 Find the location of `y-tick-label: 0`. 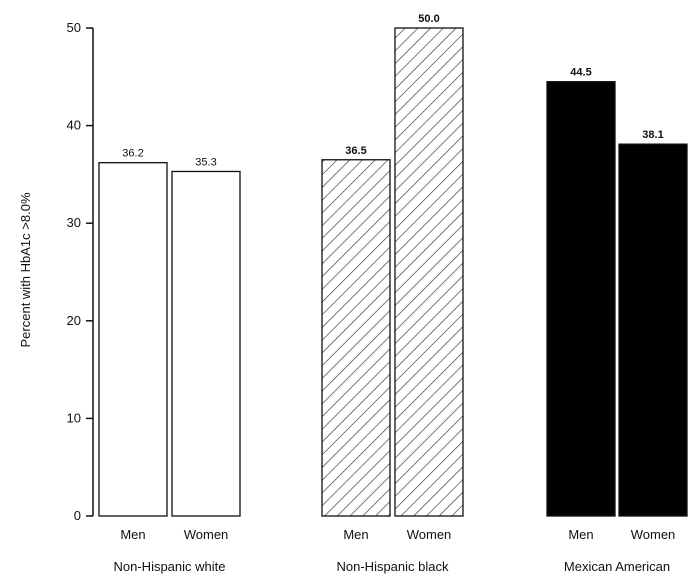

y-tick-label: 0 is located at coordinates (77, 515).